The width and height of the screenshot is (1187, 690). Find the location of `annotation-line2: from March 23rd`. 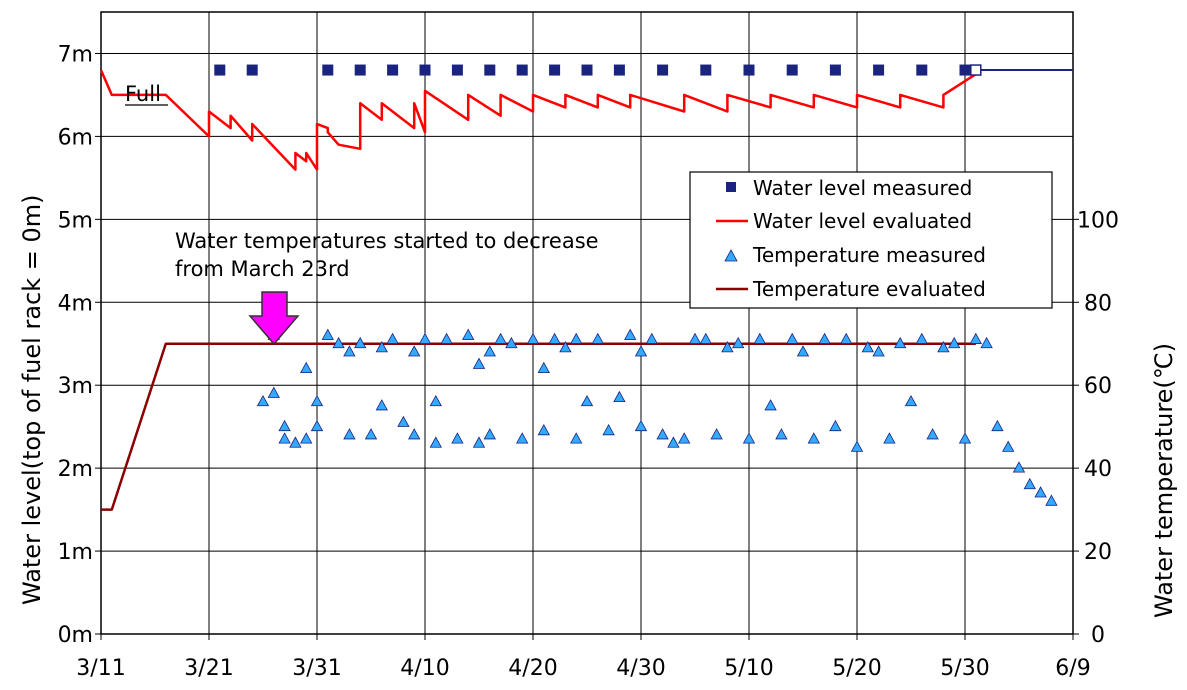

annotation-line2: from March 23rd is located at coordinates (262, 269).